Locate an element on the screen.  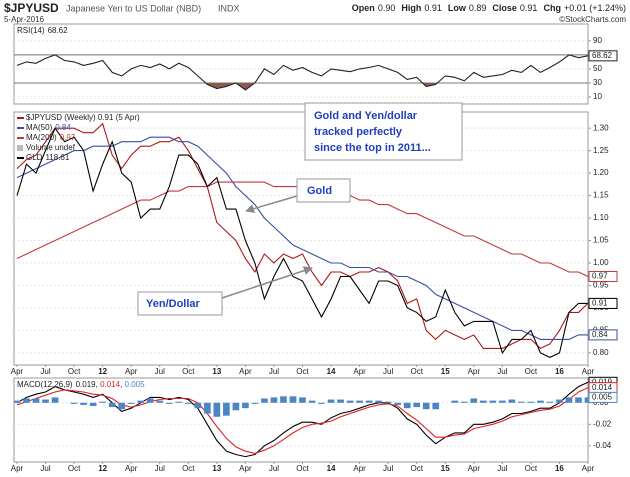
date: 5-Apr-2016 is located at coordinates (24, 19).